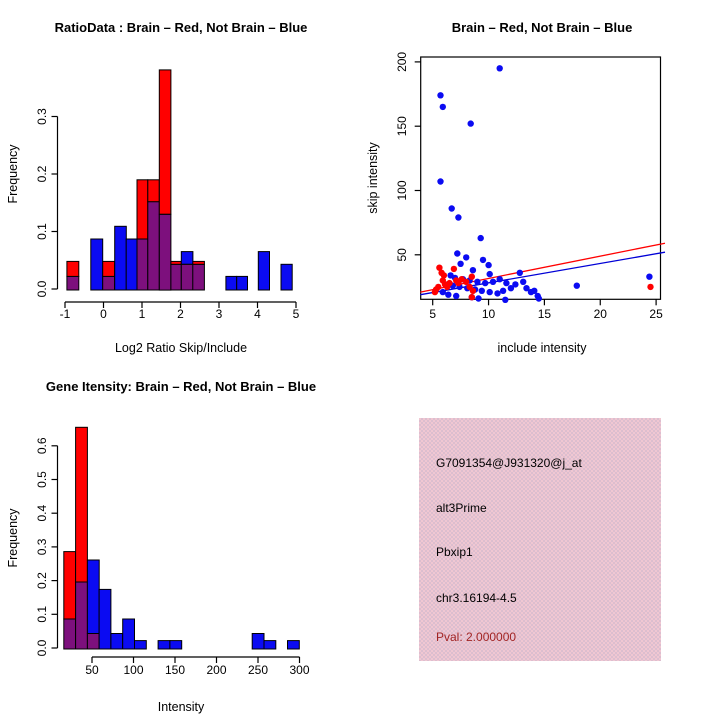 The height and width of the screenshot is (720, 720). Describe the element at coordinates (432, 314) in the screenshot. I see `x-tick-label: 5` at that location.